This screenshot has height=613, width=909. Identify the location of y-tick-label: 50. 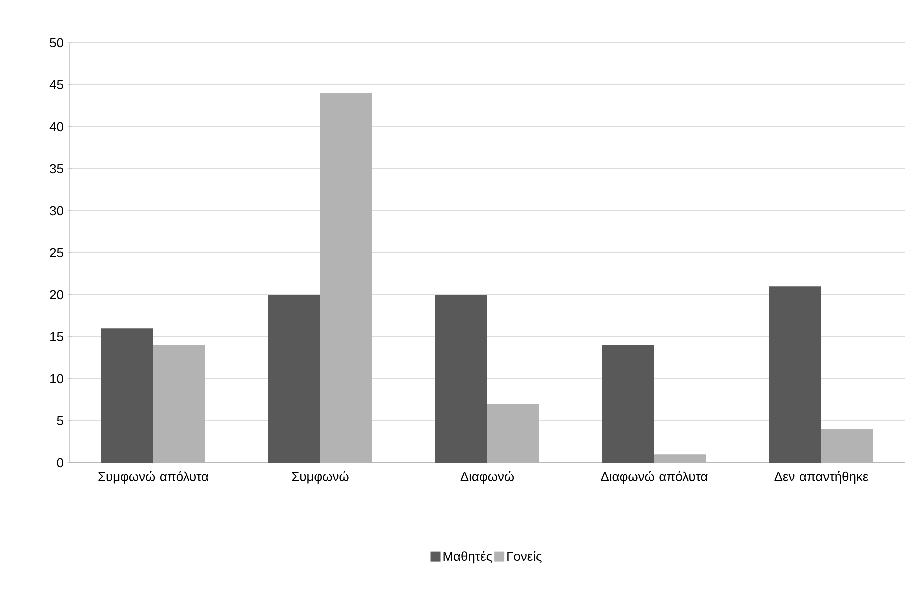
(57, 43).